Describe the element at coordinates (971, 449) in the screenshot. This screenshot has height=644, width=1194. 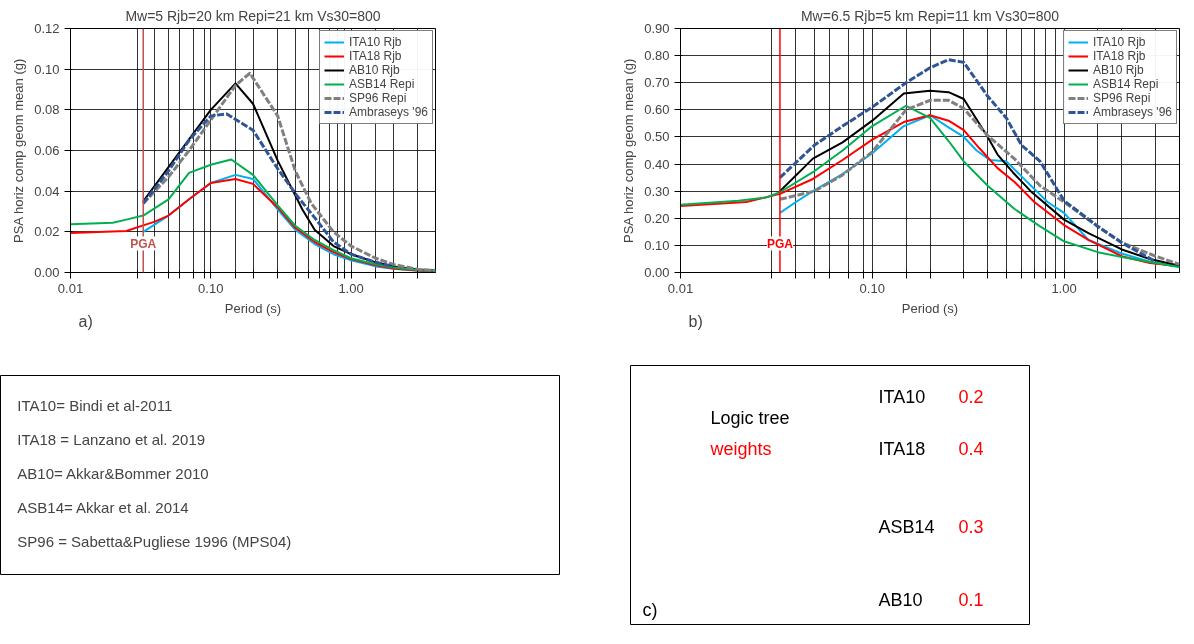
I see `text: 0.4` at that location.